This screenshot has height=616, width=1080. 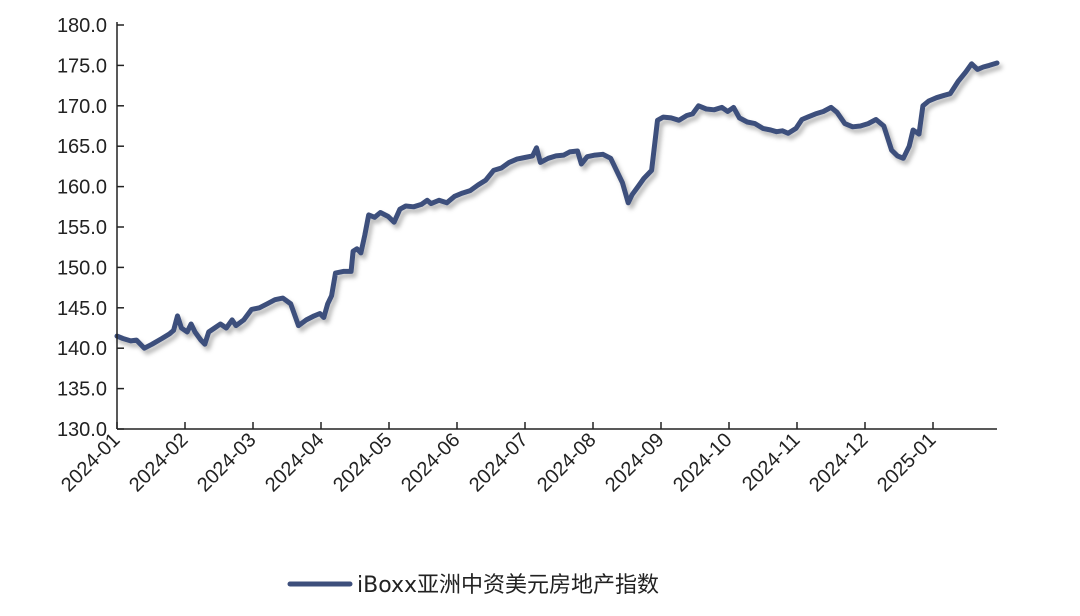 I want to click on x-tick-label: 2024-08, so click(x=566, y=462).